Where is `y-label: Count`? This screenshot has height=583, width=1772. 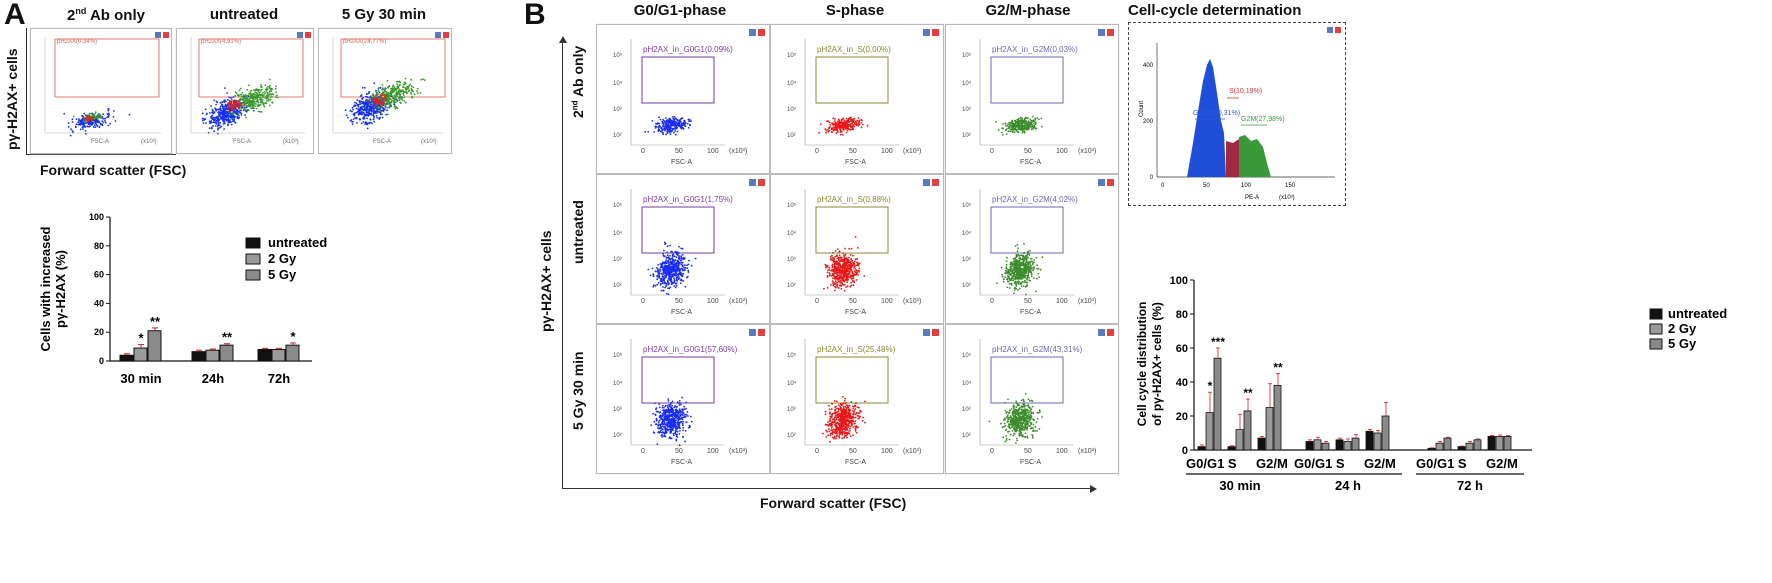
y-label: Count is located at coordinates (1142, 109).